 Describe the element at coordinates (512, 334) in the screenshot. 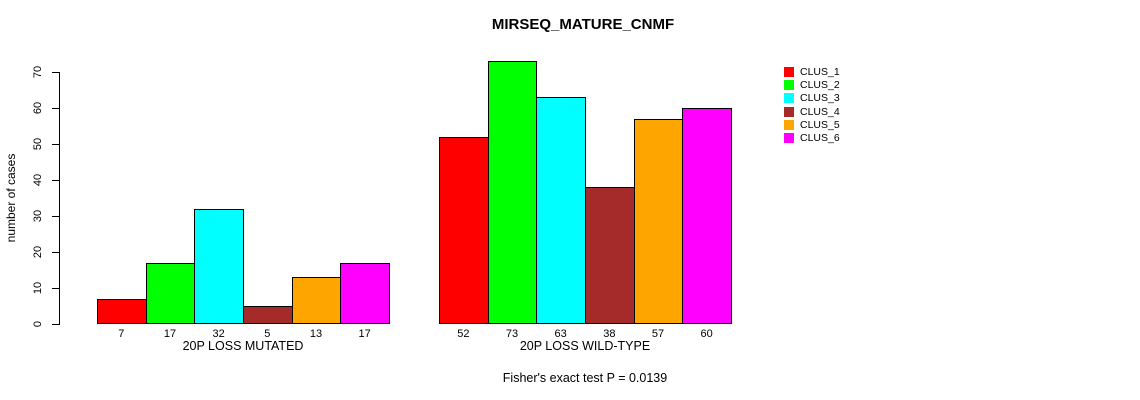

I see `bar-value-label: 73` at that location.